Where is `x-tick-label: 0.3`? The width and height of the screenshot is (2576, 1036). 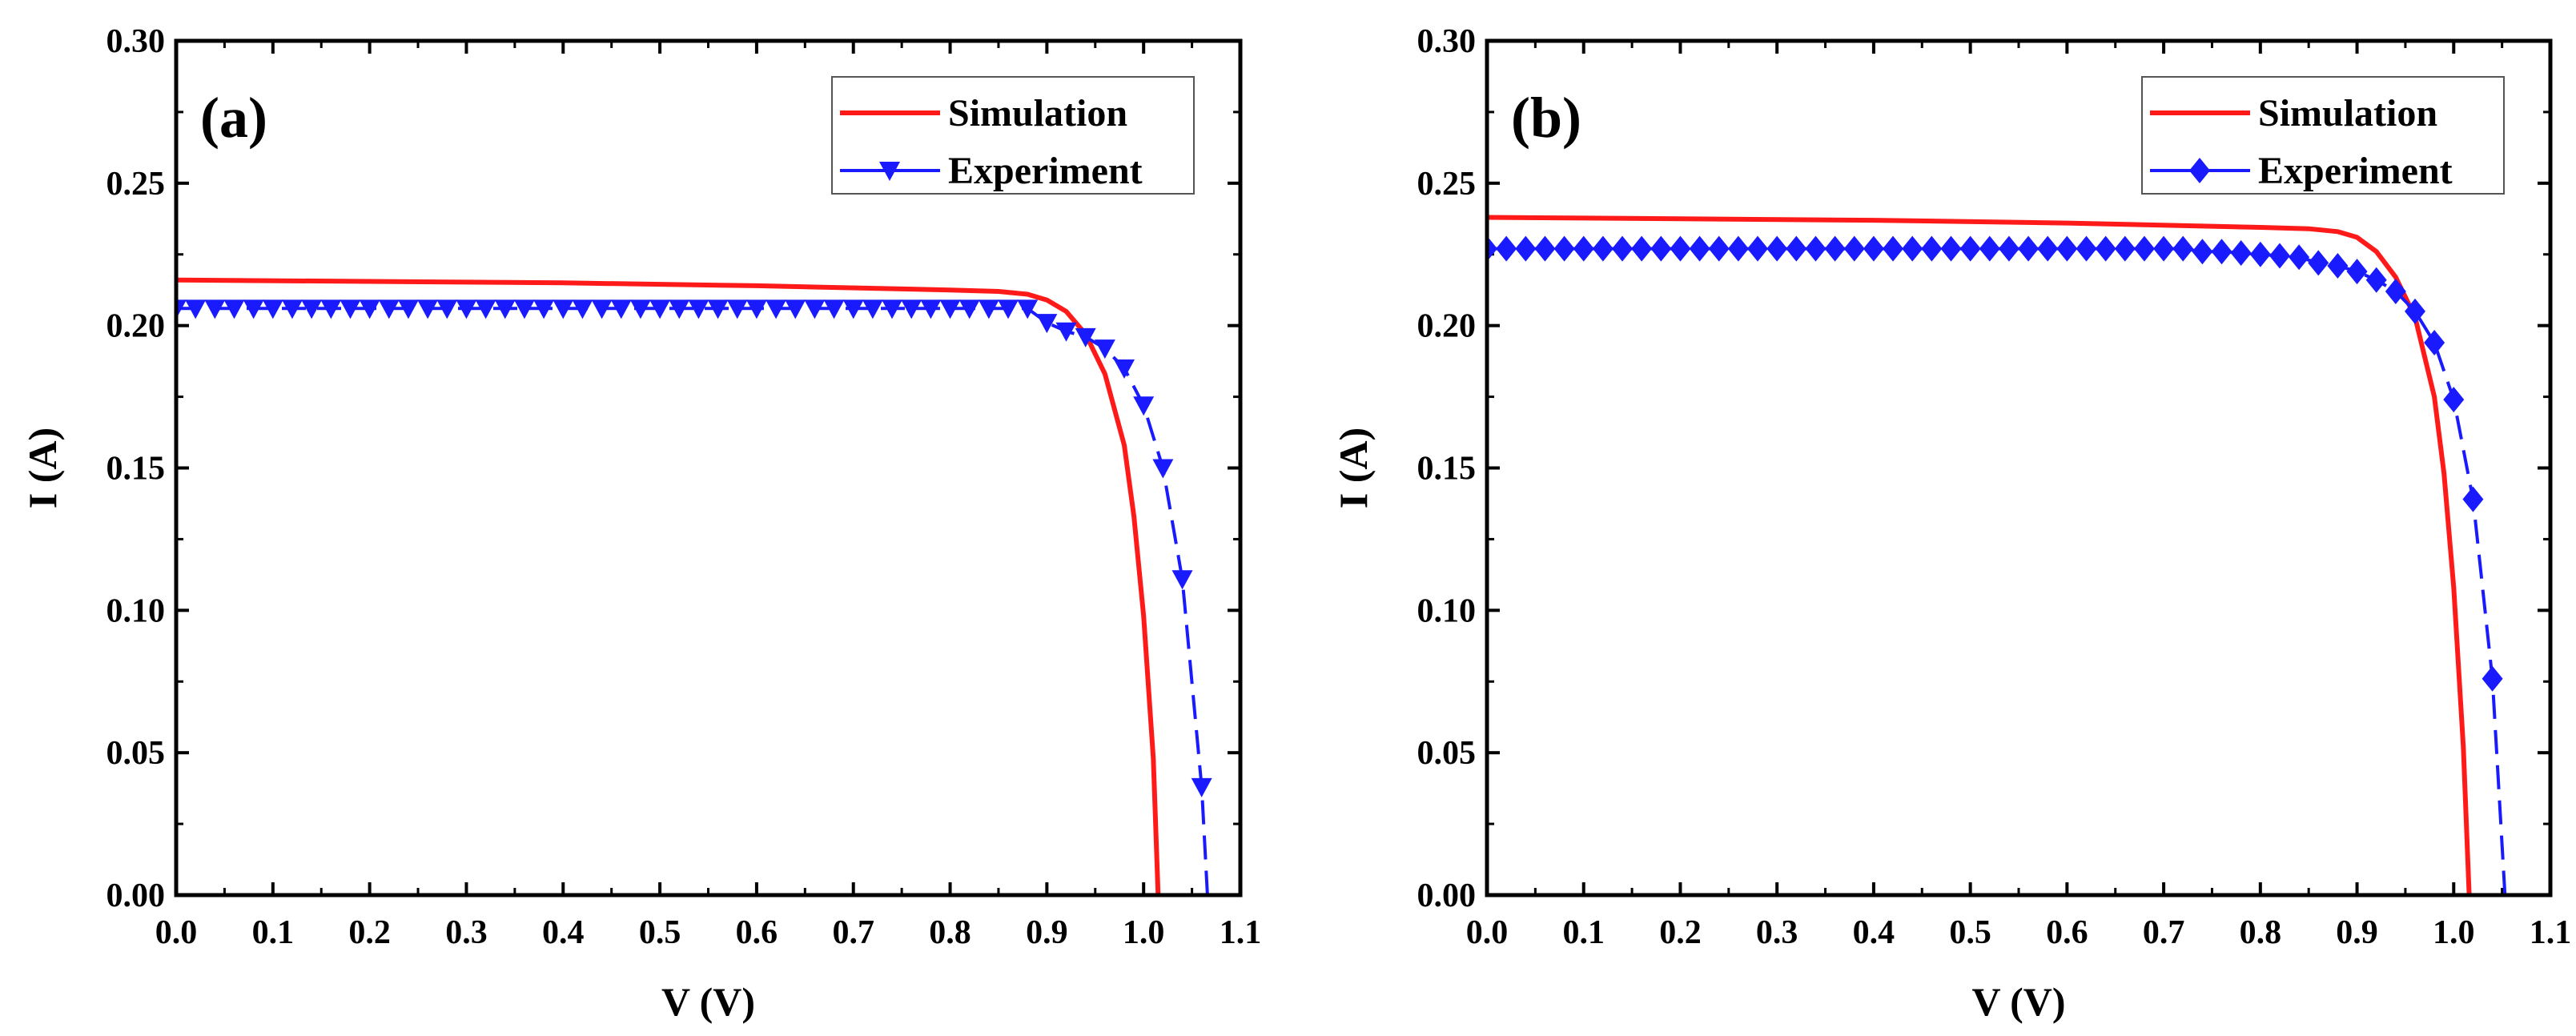 x-tick-label: 0.3 is located at coordinates (466, 933).